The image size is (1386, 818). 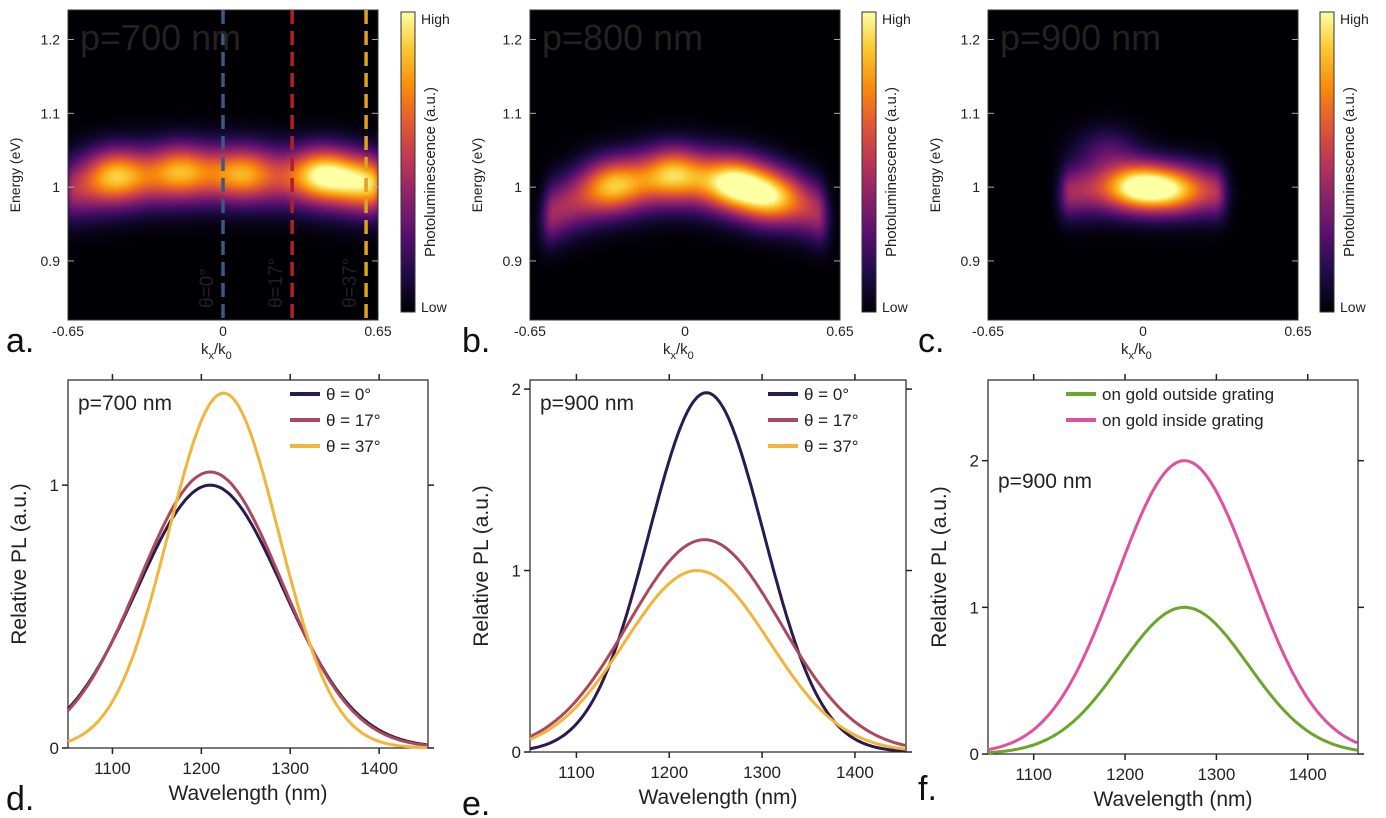 What do you see at coordinates (516, 389) in the screenshot?
I see `y-tick-label: 2` at bounding box center [516, 389].